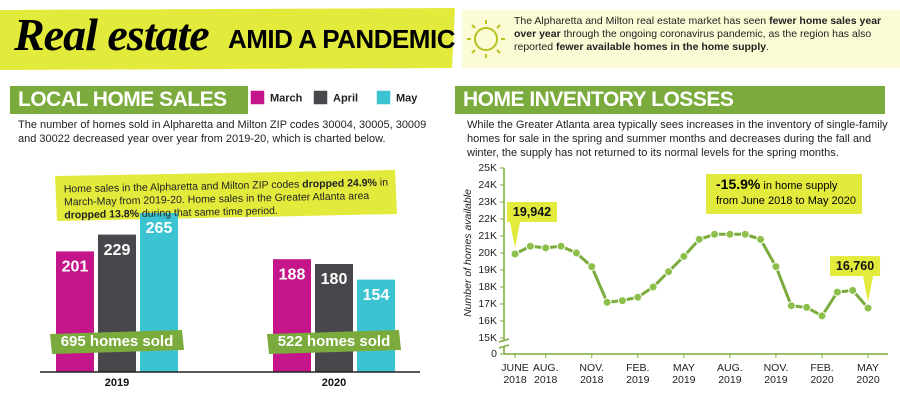 The image size is (900, 402). Describe the element at coordinates (117, 250) in the screenshot. I see `bar-value-label: 229` at that location.